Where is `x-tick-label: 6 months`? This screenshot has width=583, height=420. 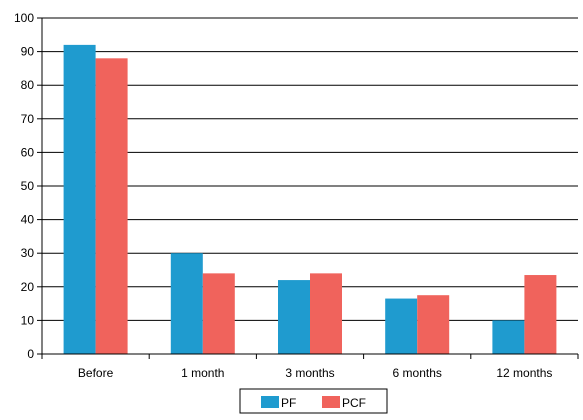 x-tick-label: 6 months is located at coordinates (417, 373).